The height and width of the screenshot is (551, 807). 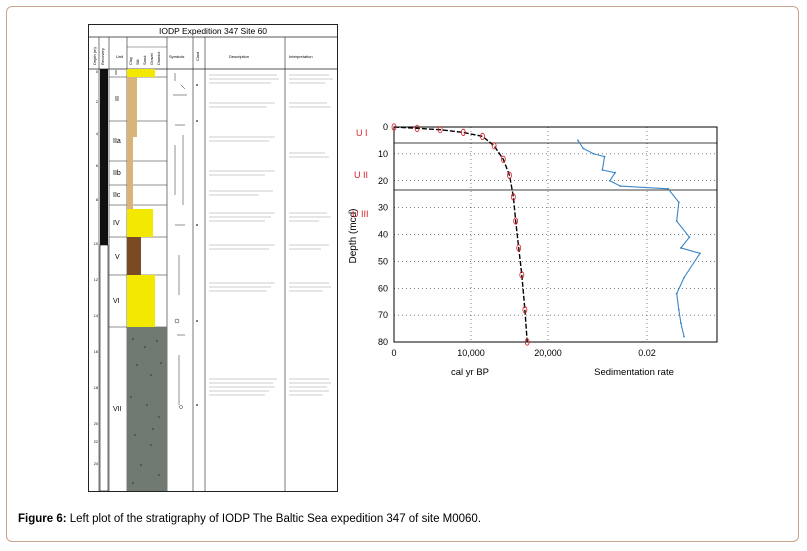 What do you see at coordinates (158, 58) in the screenshot?
I see `col-diamict: Diamict` at bounding box center [158, 58].